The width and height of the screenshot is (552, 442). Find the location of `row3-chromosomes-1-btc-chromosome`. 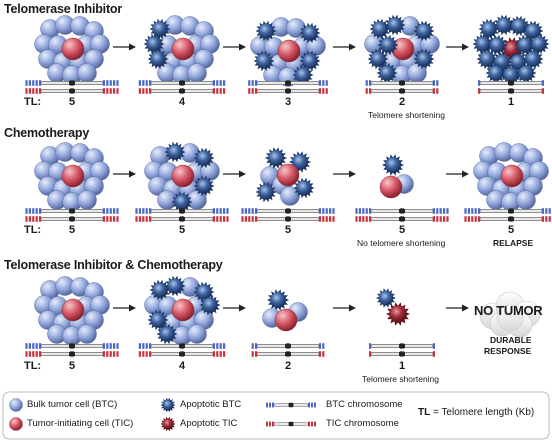

row3-chromosomes-1-btc-chromosome is located at coordinates (72, 346).